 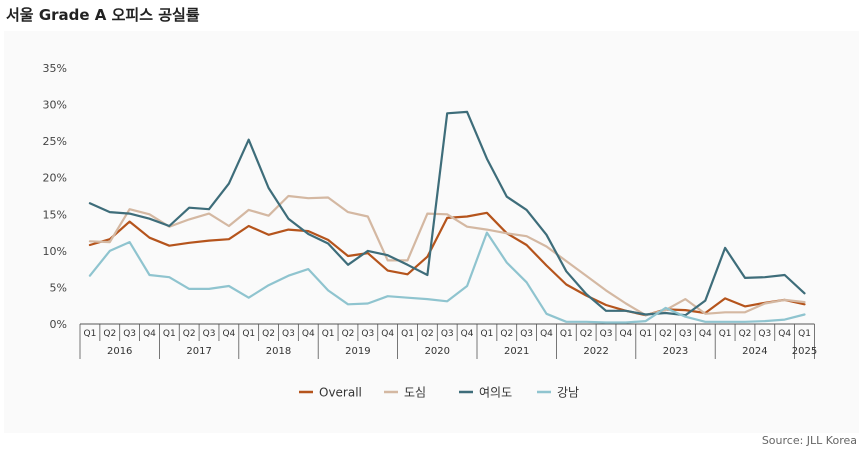 I want to click on legend-label: 강남, so click(x=568, y=393).